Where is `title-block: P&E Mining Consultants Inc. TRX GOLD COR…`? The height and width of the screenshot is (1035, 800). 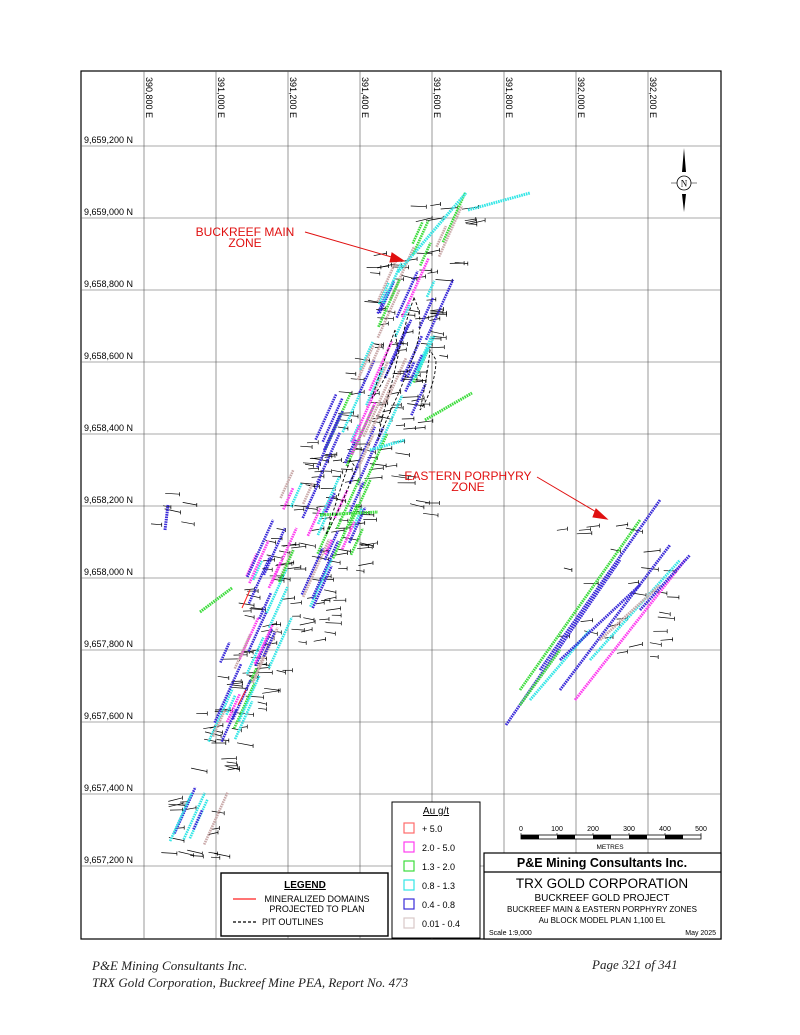 title-block: P&E Mining Consultants Inc. TRX GOLD COR… is located at coordinates (602, 896).